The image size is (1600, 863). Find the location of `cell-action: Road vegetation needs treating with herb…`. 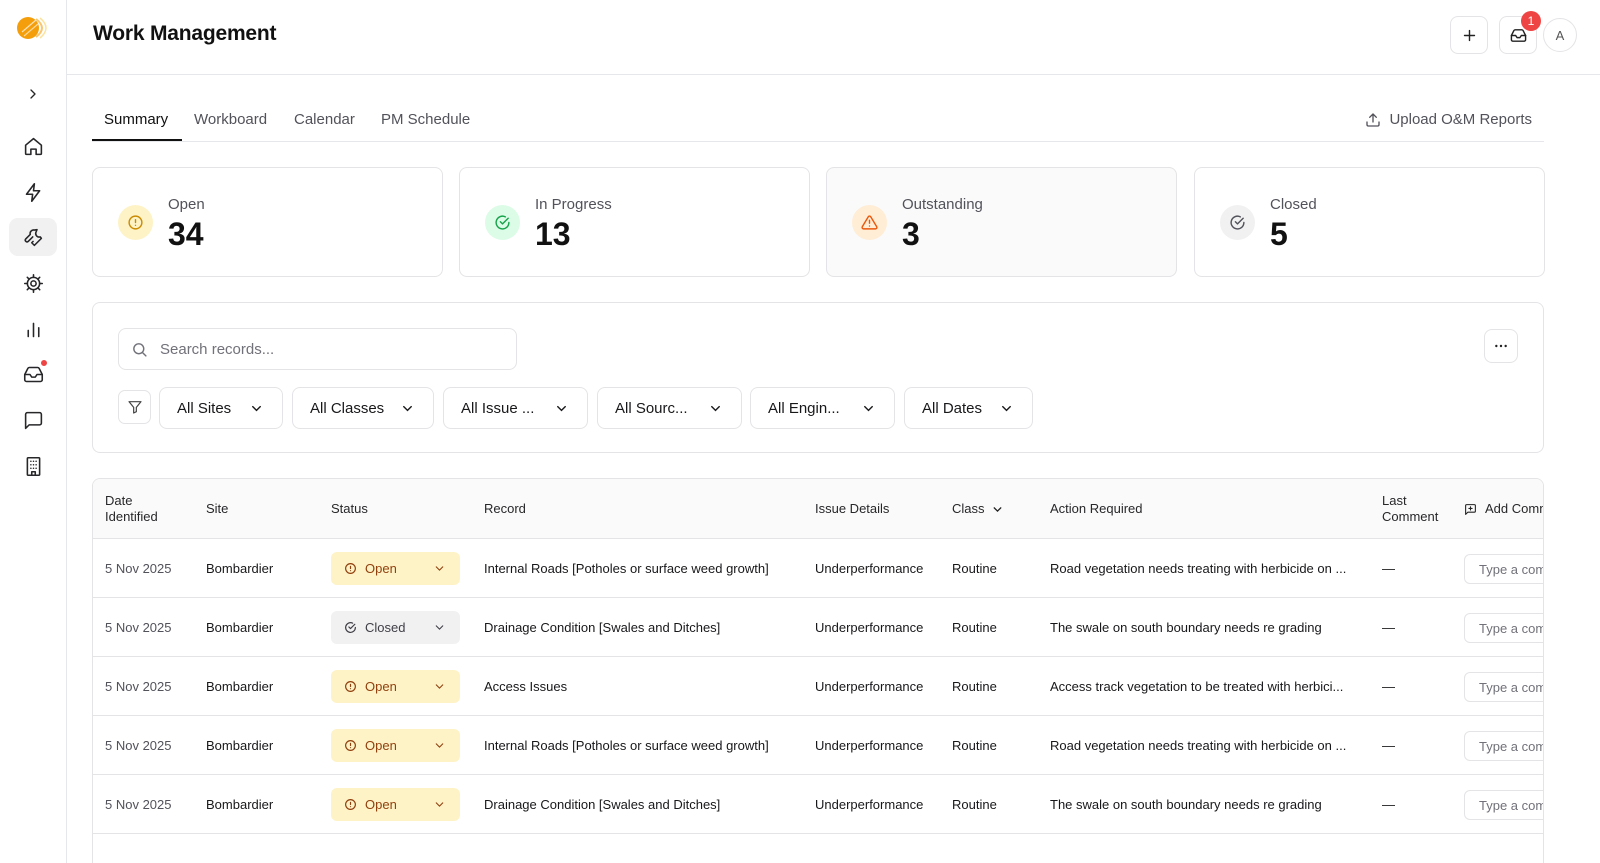

cell-action: Road vegetation needs treating with herb… is located at coordinates (1198, 745).